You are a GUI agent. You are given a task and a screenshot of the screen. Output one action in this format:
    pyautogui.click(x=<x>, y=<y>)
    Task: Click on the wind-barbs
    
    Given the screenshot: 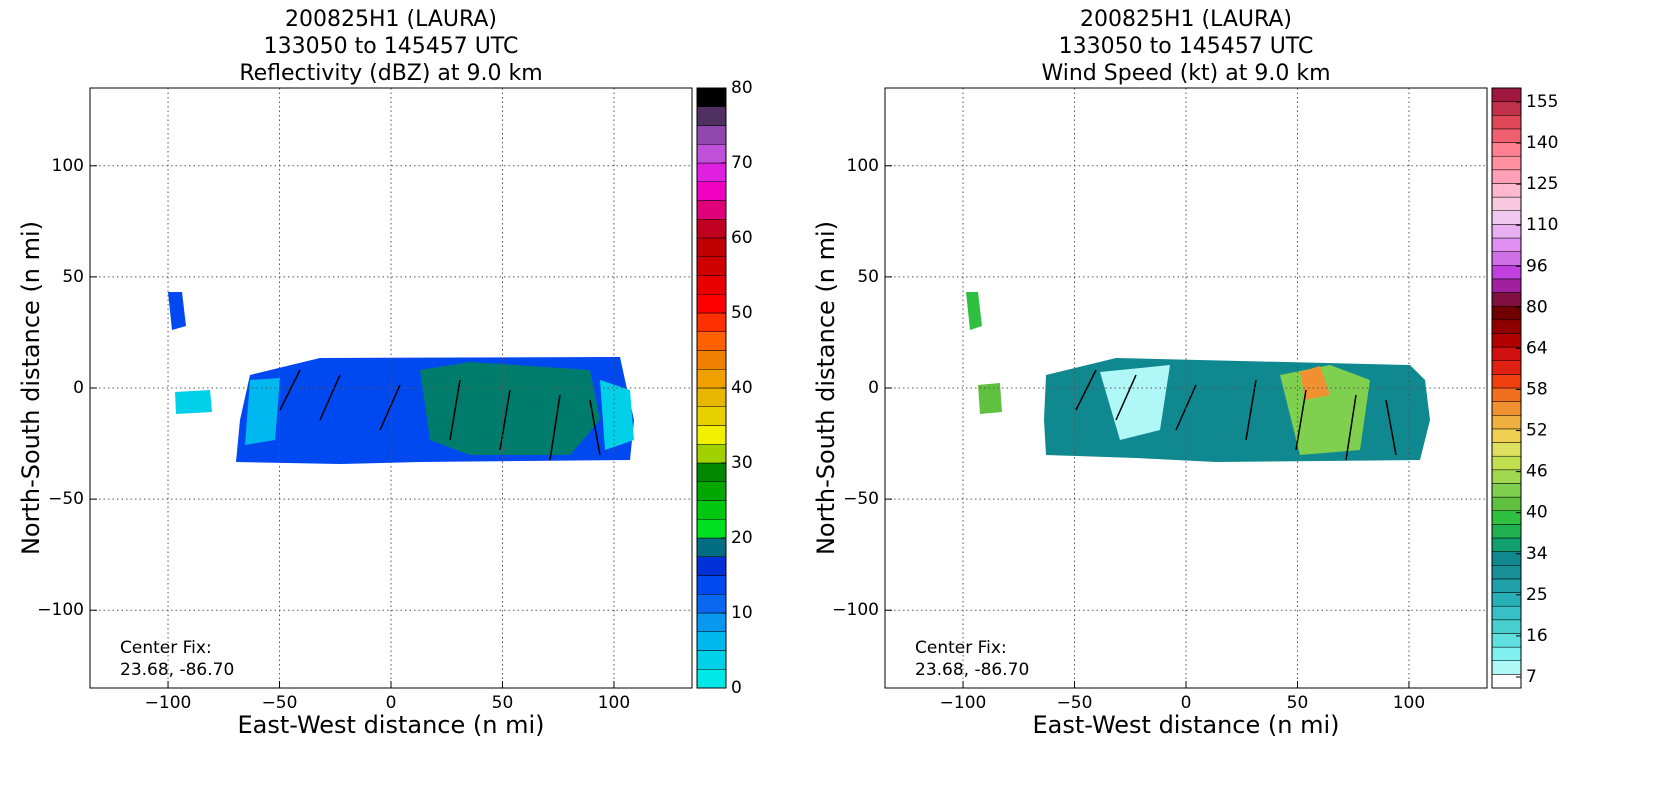 What is the action you would take?
    pyautogui.click(x=440, y=415)
    